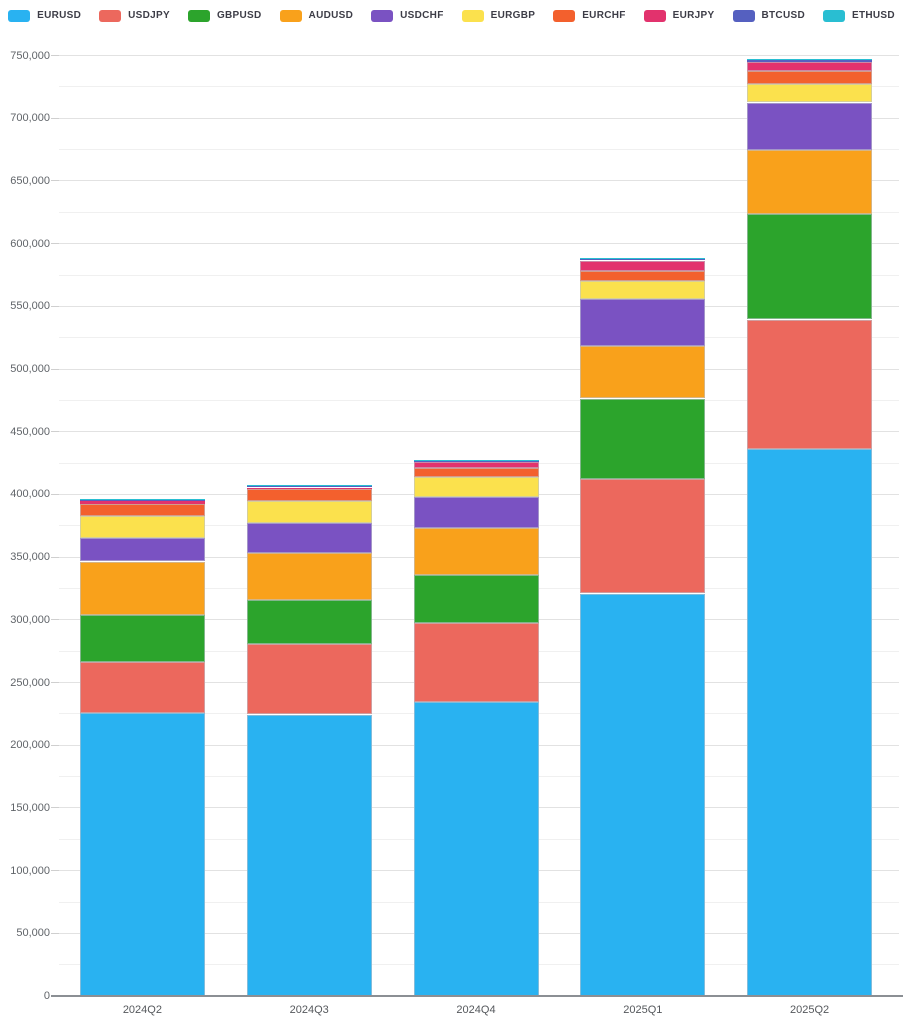 This screenshot has height=1024, width=903. Describe the element at coordinates (142, 588) in the screenshot. I see `bar-segment-2024Q2-audusd` at that location.